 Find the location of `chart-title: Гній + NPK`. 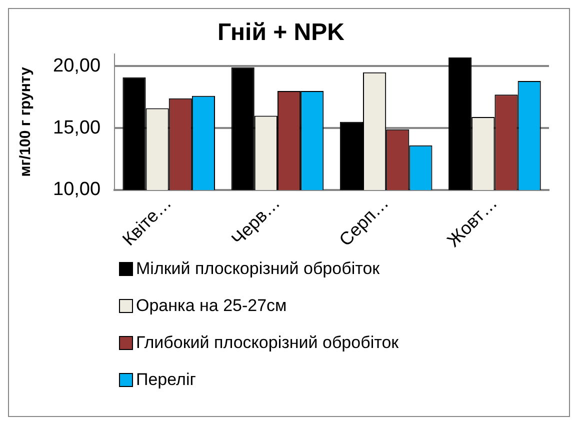

chart-title: Гній + NPK is located at coordinates (282, 32).